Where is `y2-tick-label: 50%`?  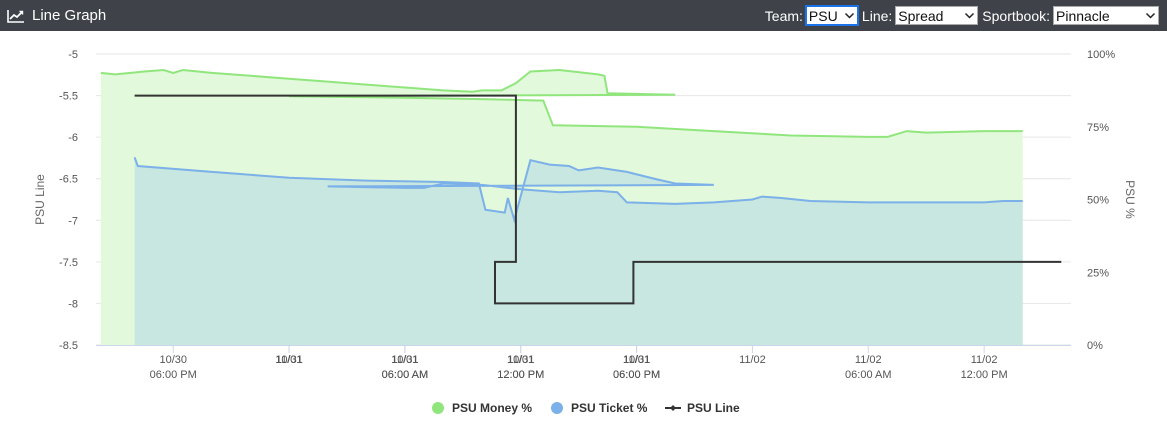 y2-tick-label: 50% is located at coordinates (1098, 201).